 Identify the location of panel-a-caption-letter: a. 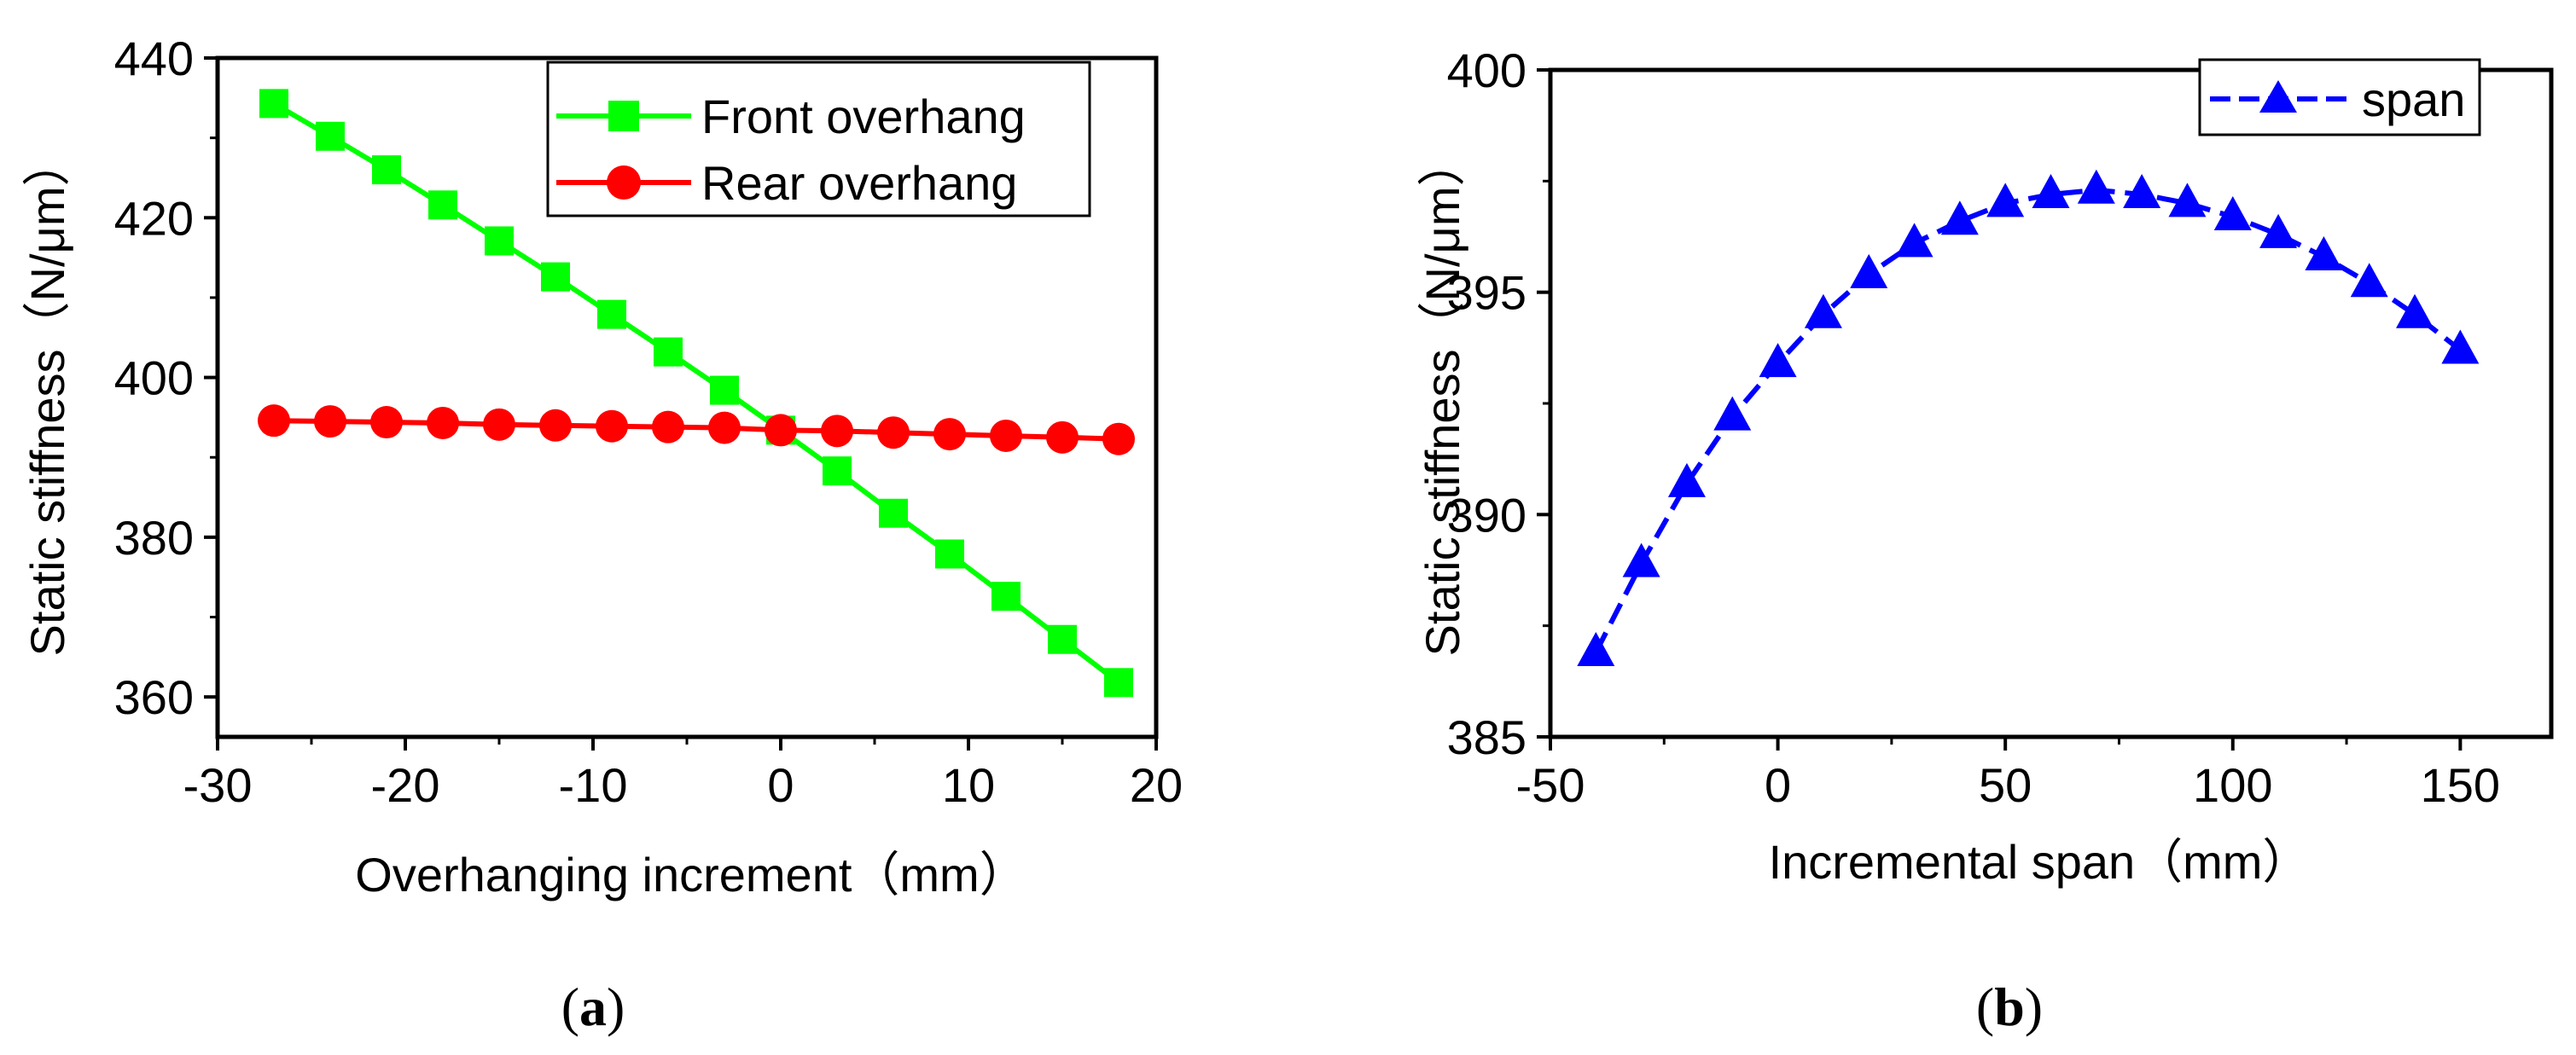
(593, 1007).